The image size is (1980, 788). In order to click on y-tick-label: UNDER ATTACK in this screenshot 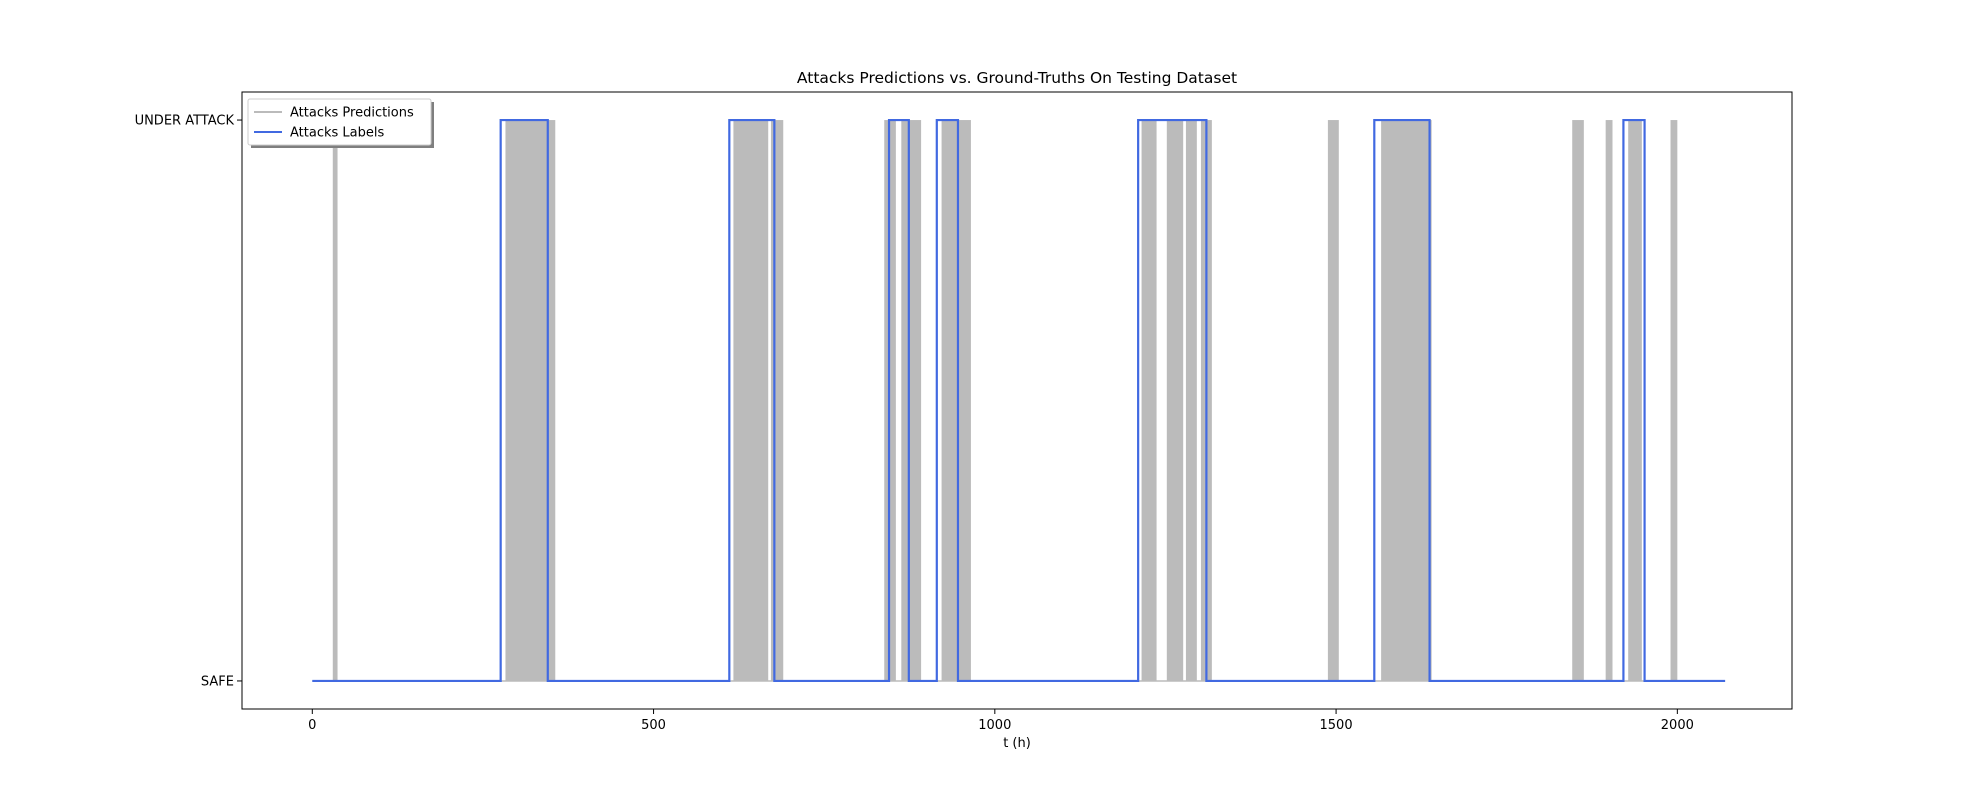, I will do `click(185, 121)`.